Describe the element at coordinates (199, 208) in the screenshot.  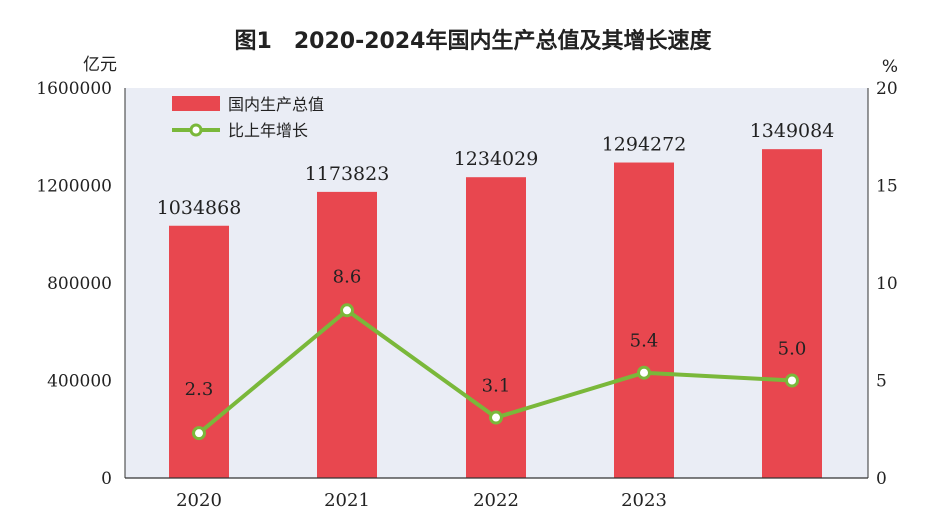
I see `gdp-bar-label: 1034868` at that location.